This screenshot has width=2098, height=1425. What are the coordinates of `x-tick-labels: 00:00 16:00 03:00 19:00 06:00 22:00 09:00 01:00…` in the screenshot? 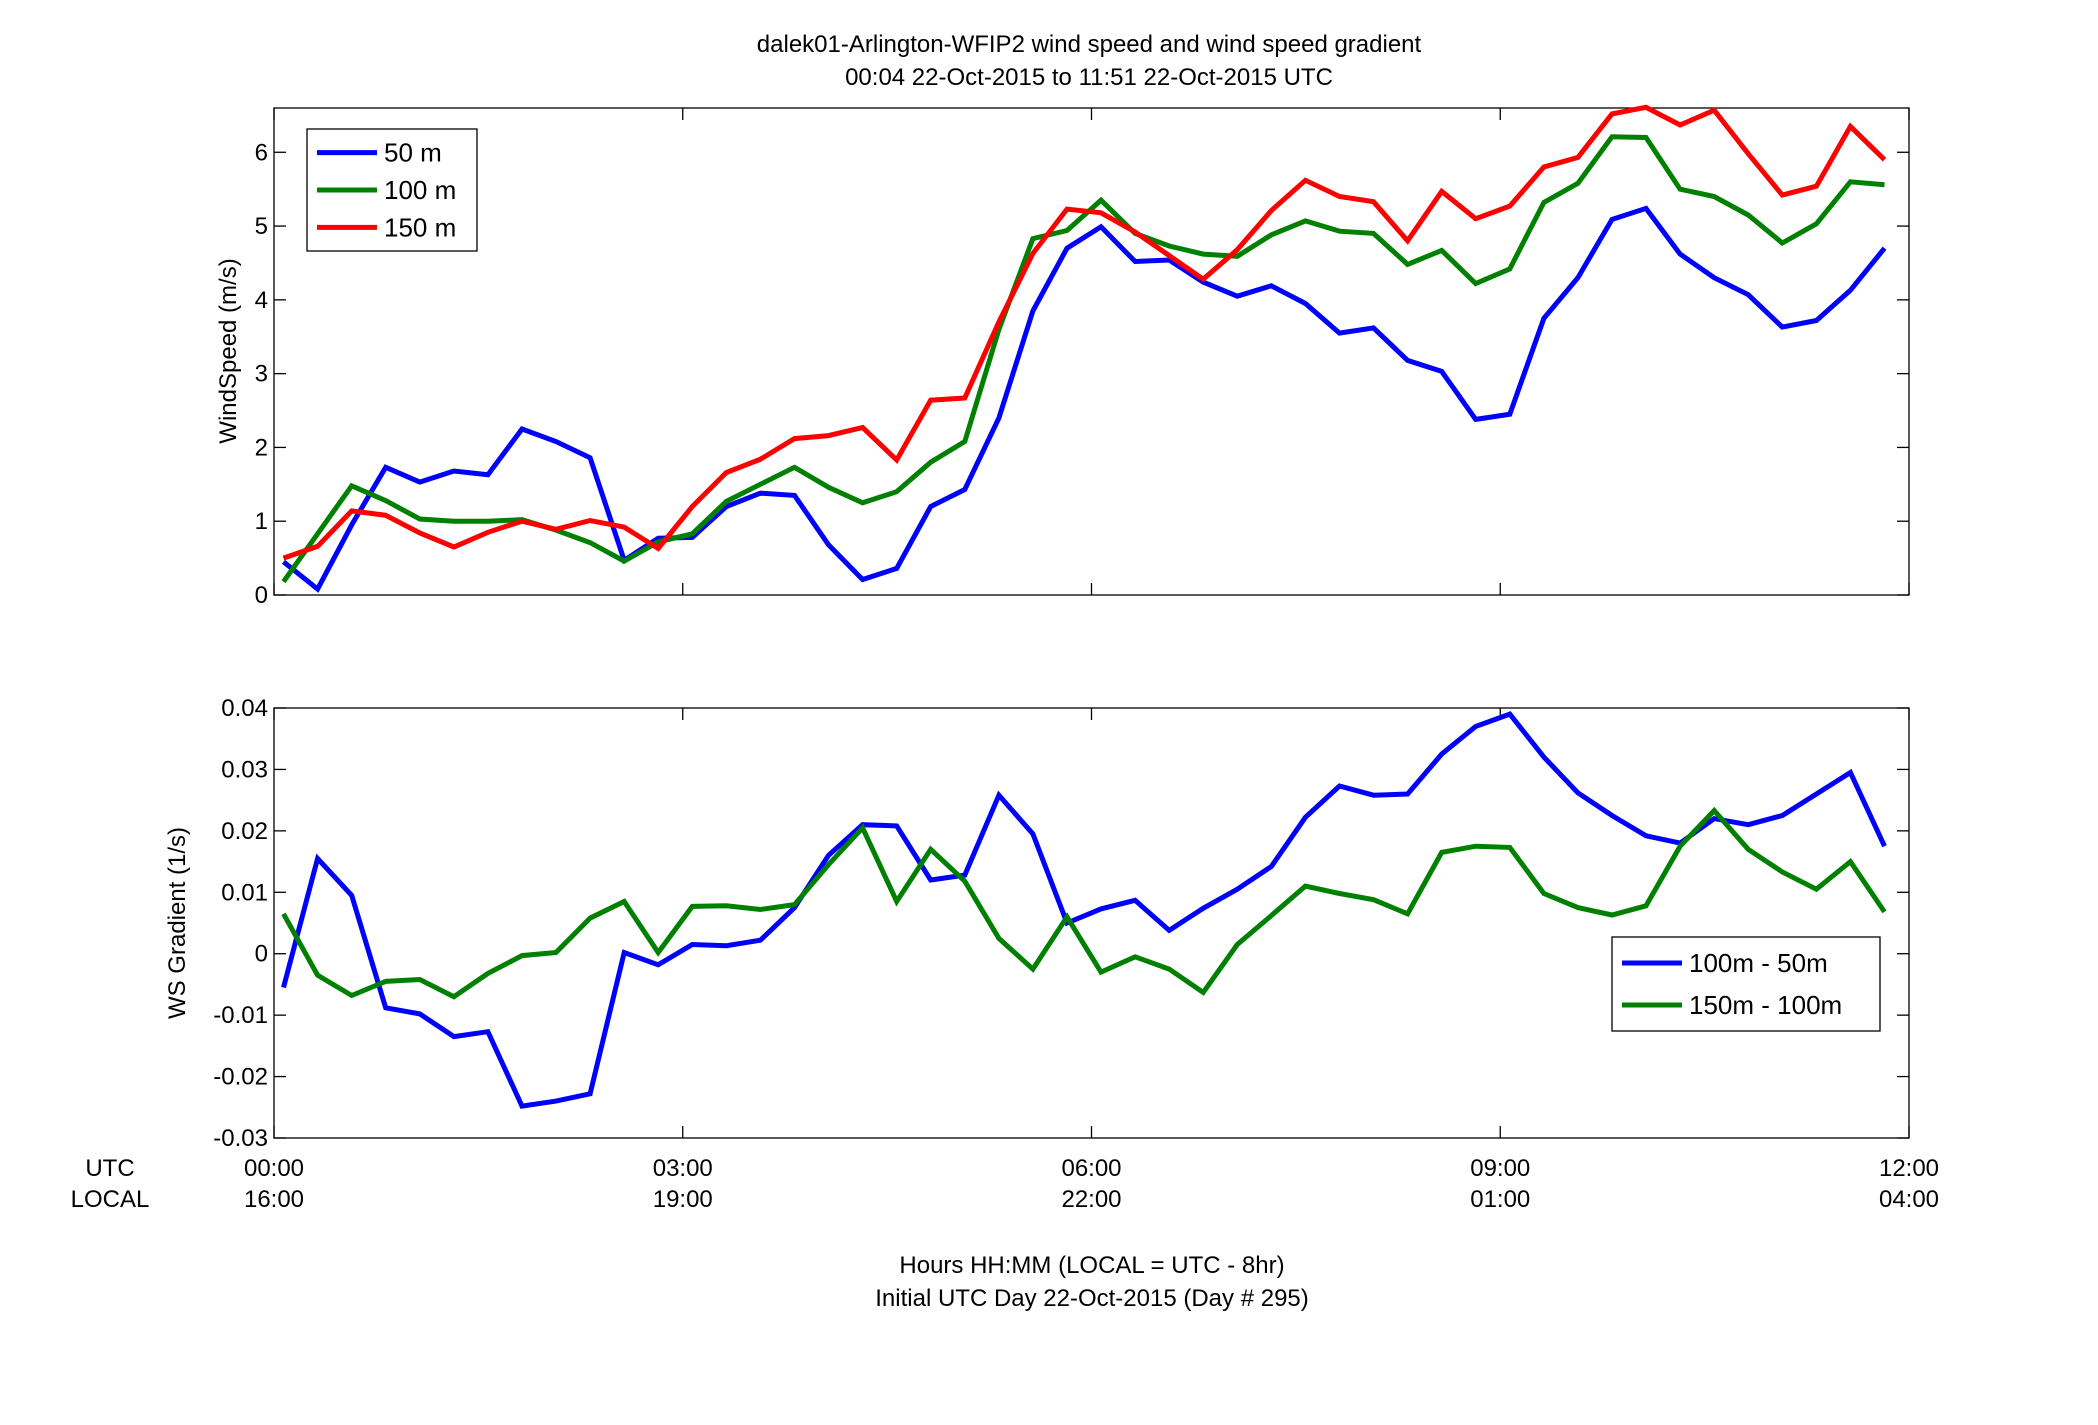 It's located at (1091, 1184).